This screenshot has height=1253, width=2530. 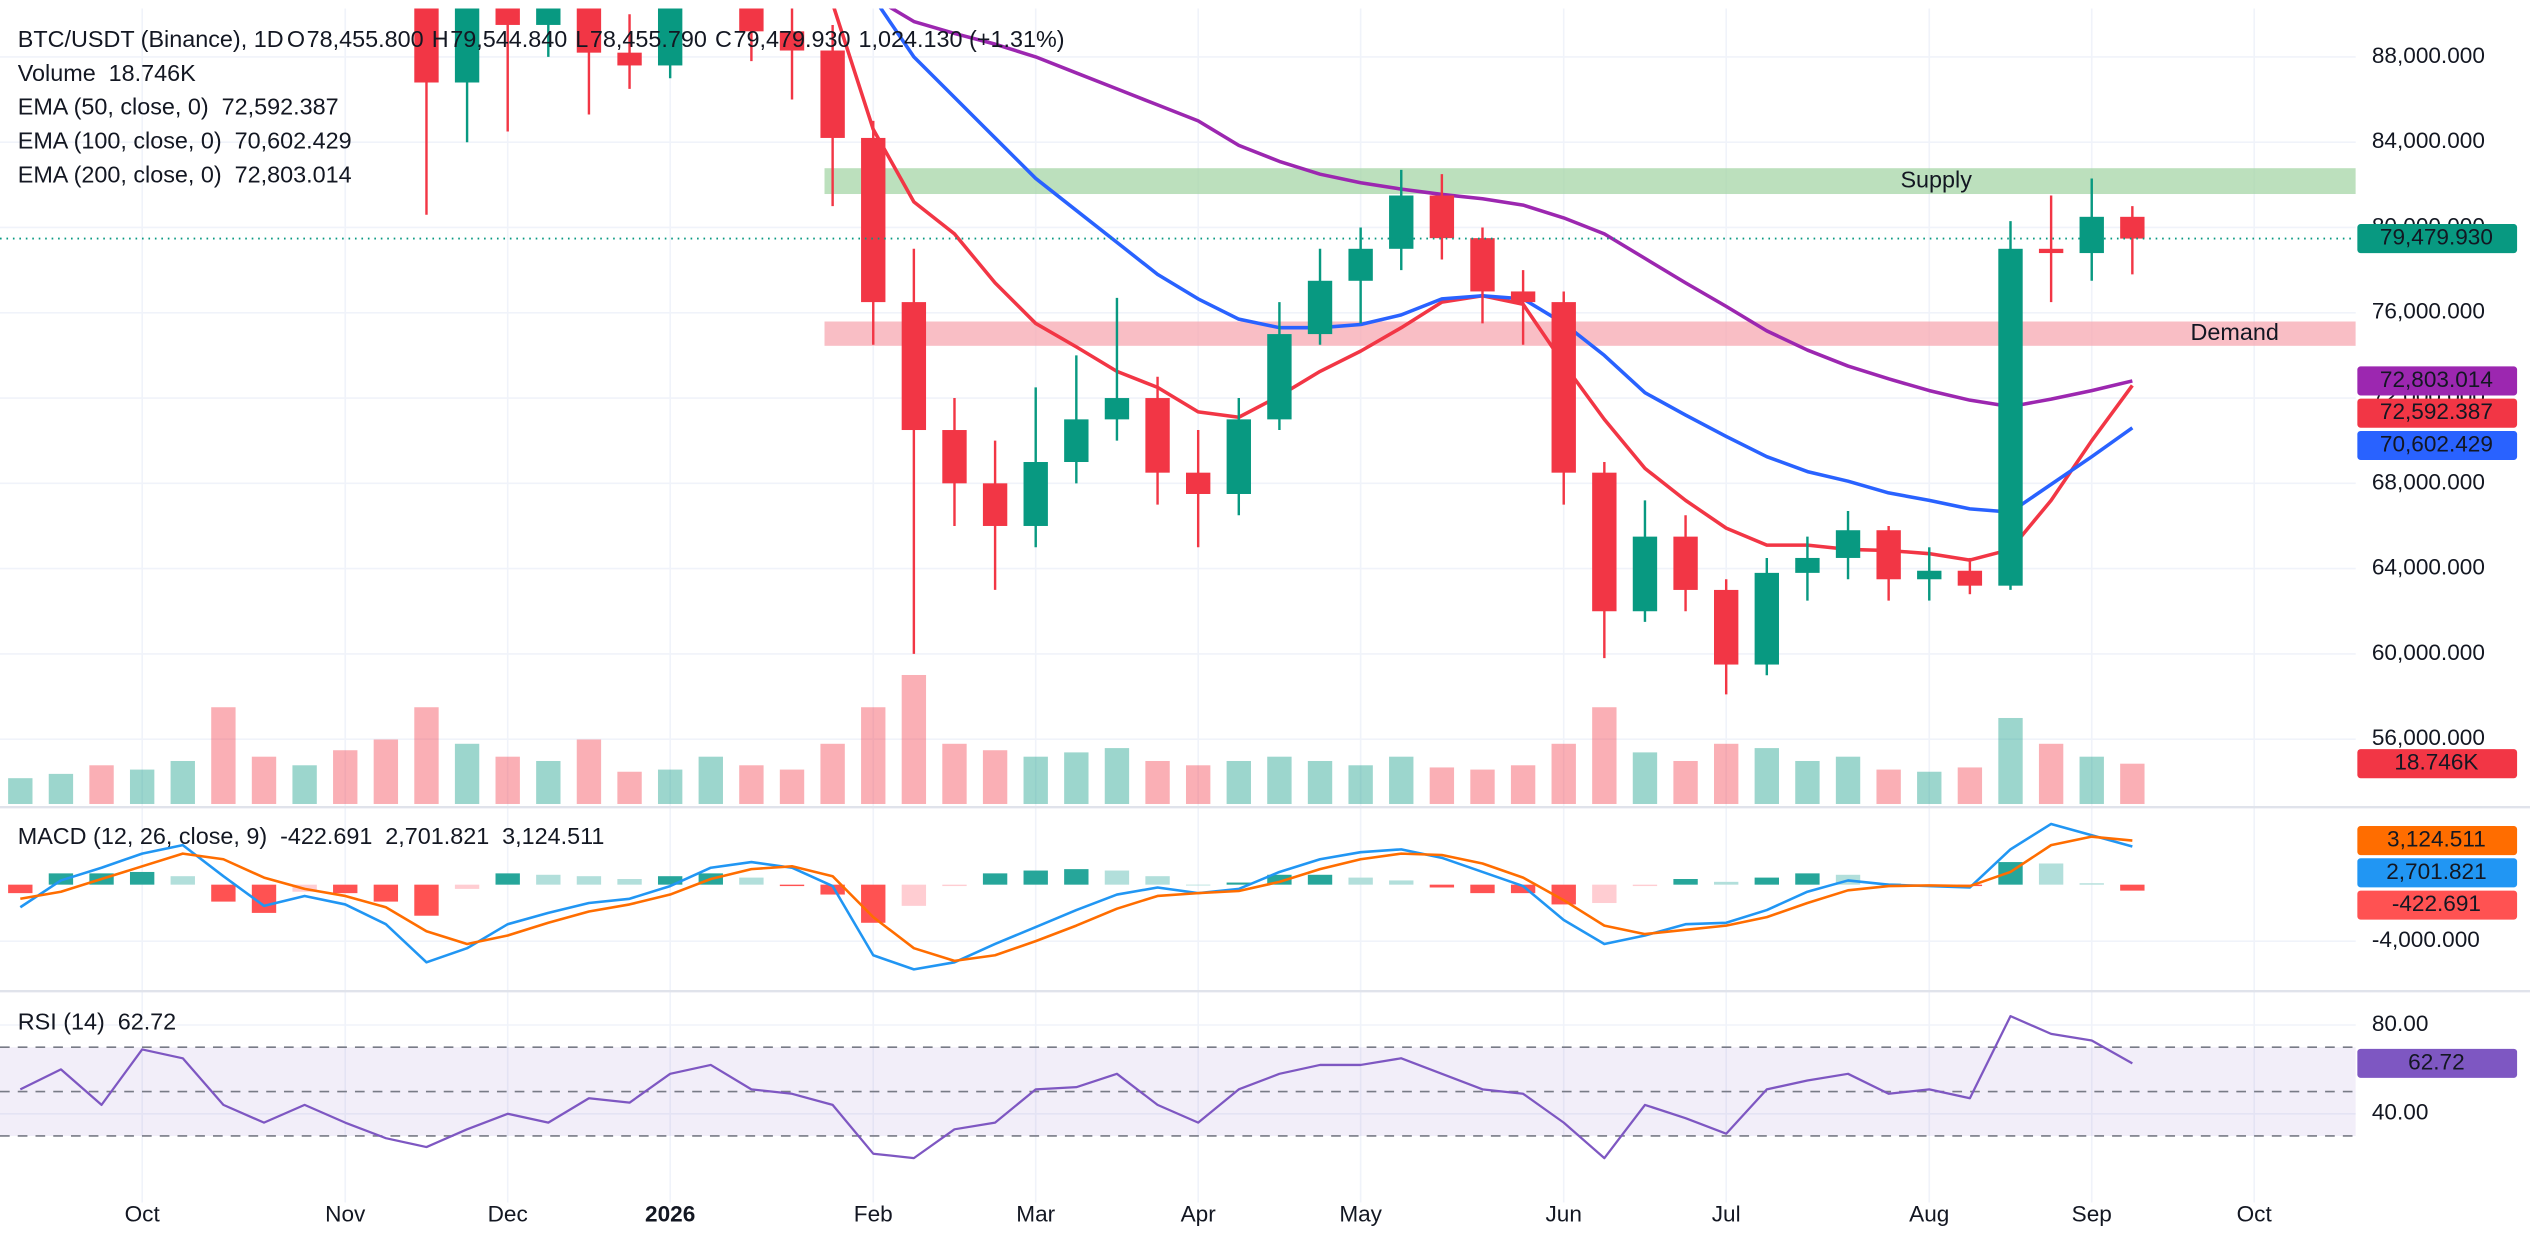 I want to click on x-tick-label: Jun, so click(x=1564, y=1213).